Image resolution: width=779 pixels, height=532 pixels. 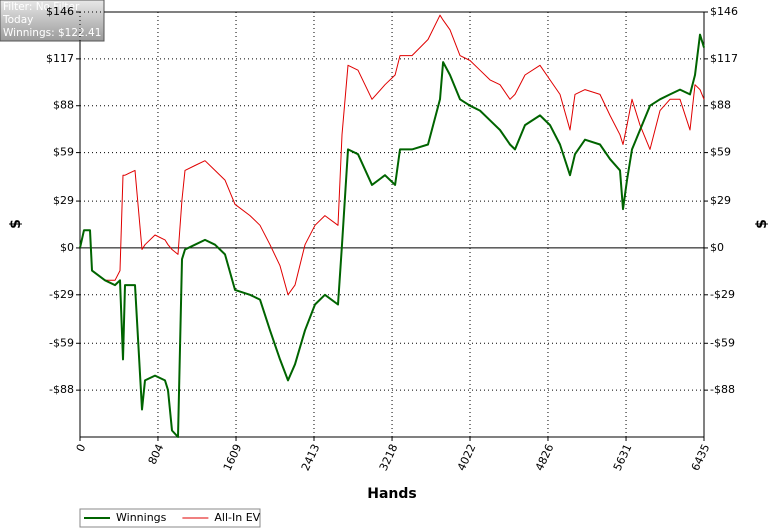 What do you see at coordinates (720, 152) in the screenshot?
I see `y2-tick-label: $59` at bounding box center [720, 152].